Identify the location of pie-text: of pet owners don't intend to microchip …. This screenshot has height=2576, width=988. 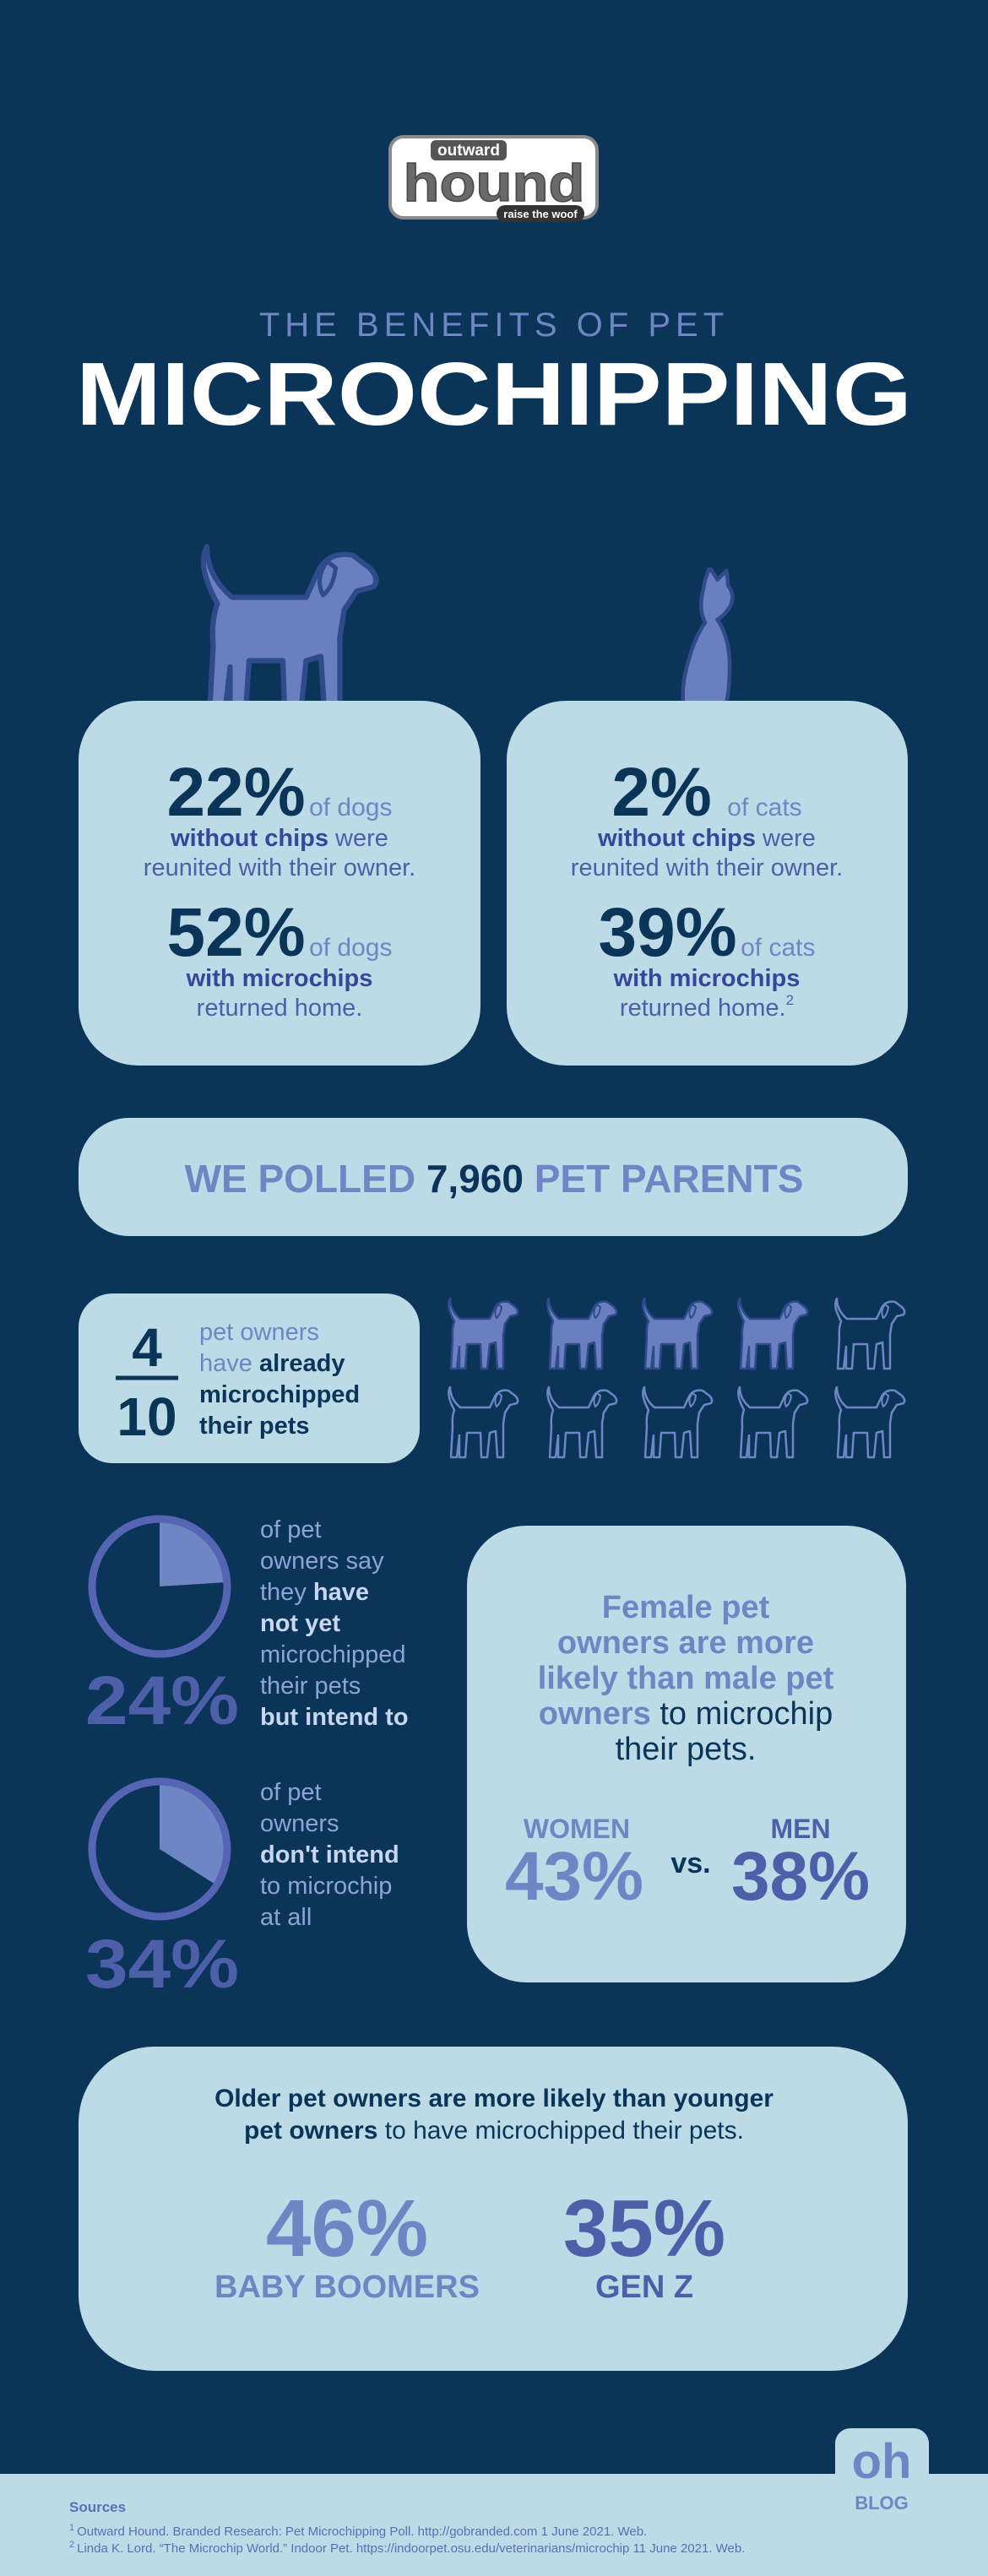
(329, 1855).